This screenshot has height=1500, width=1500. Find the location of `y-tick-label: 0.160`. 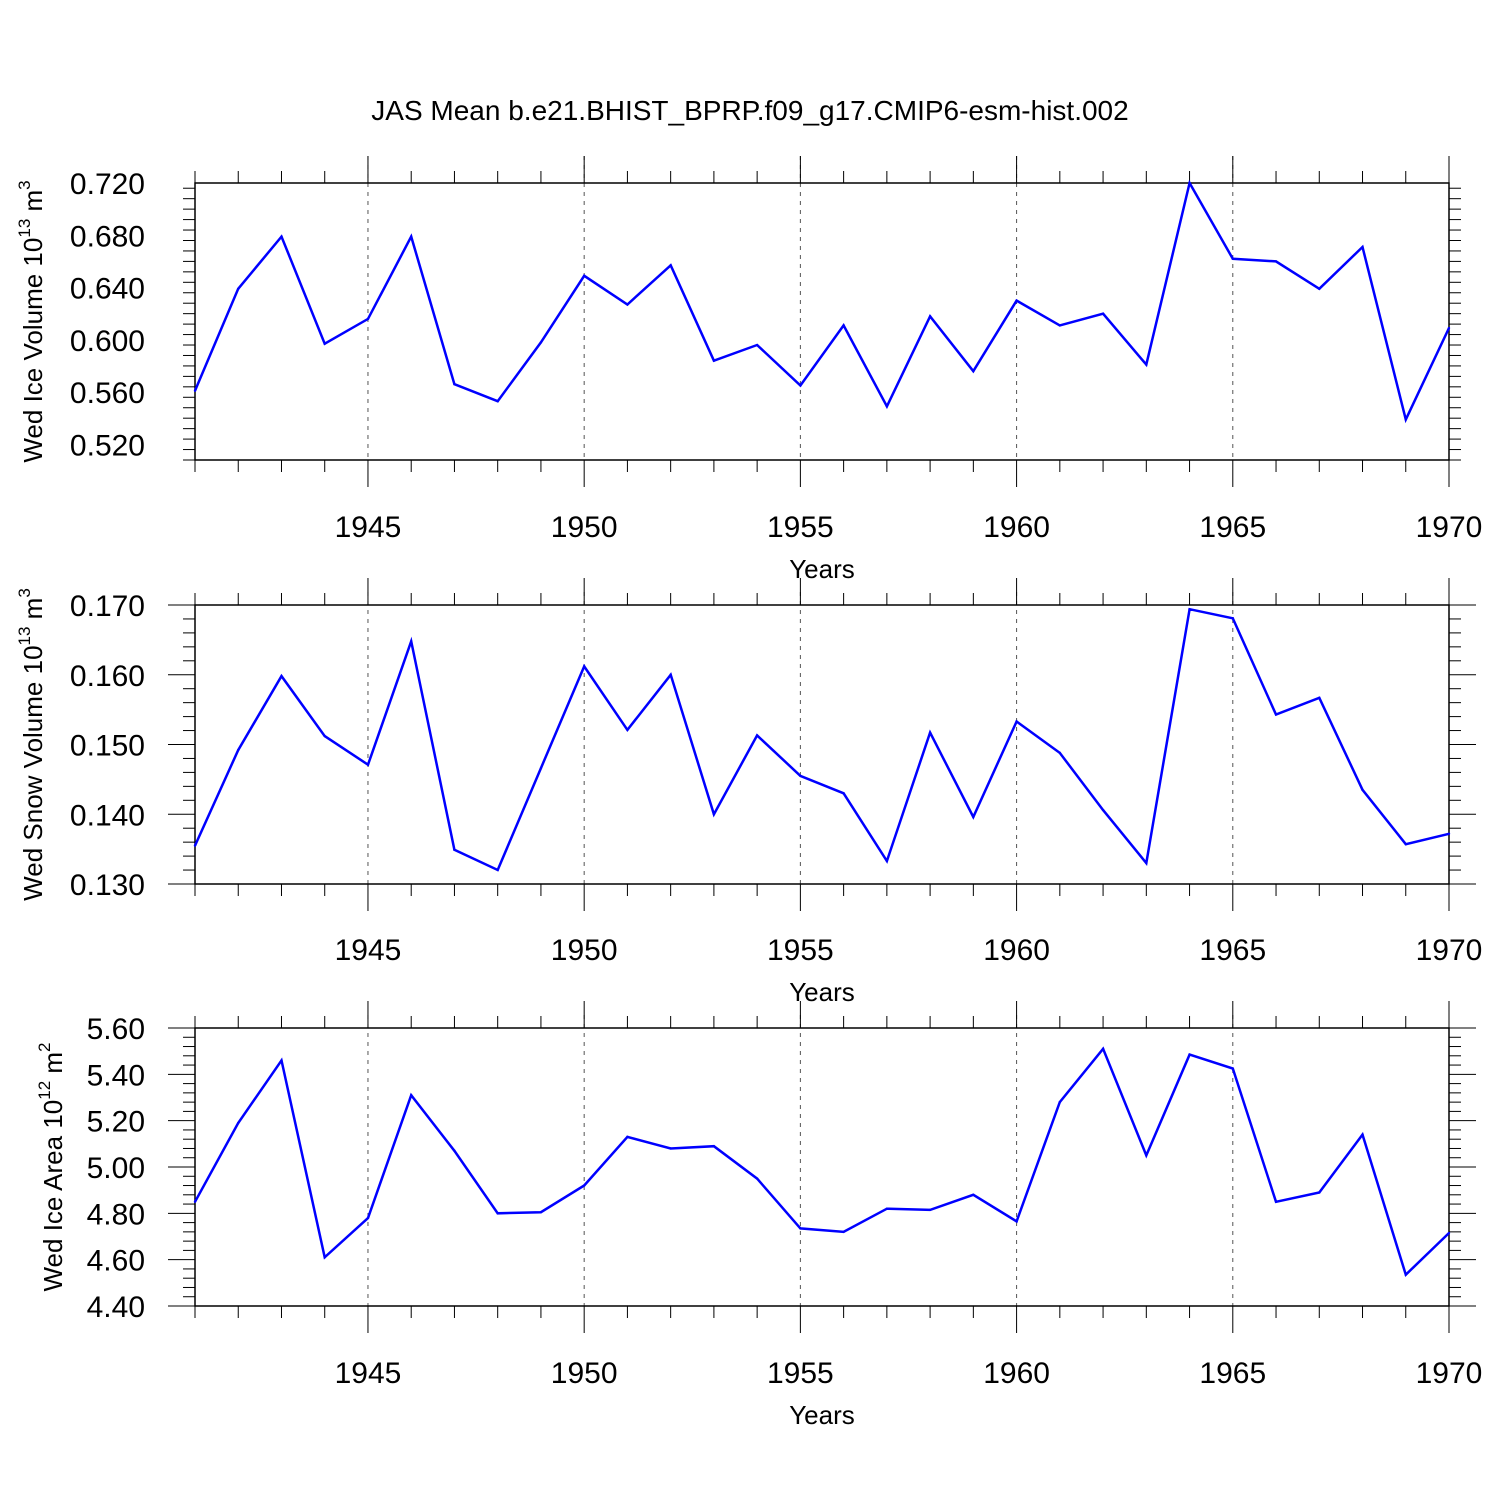

y-tick-label: 0.160 is located at coordinates (107, 676).